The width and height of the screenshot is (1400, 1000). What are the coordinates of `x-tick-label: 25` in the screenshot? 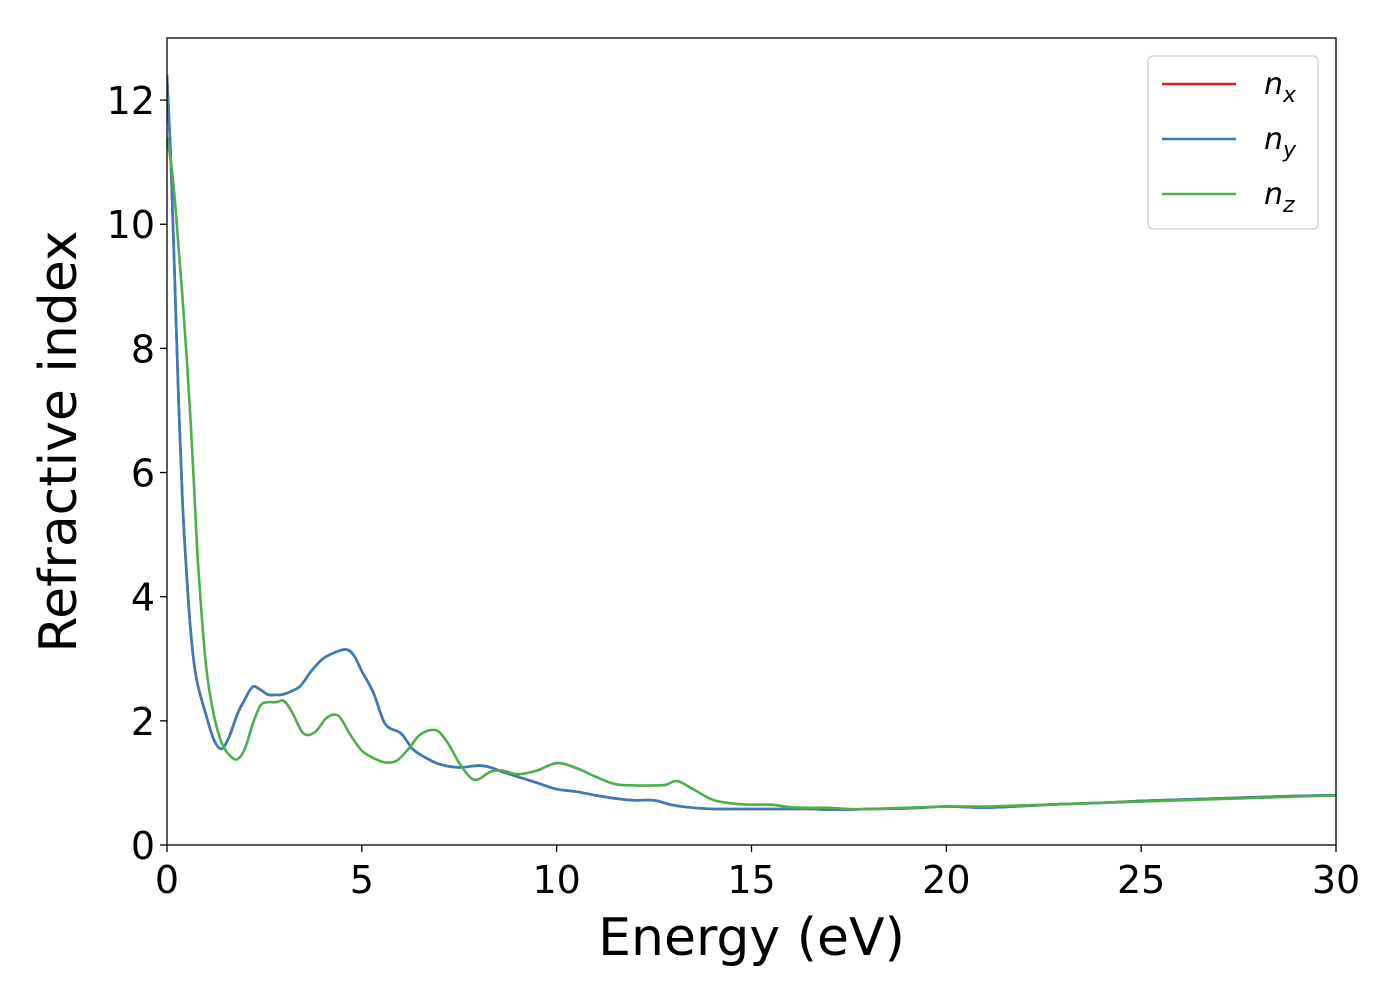 It's located at (1141, 880).